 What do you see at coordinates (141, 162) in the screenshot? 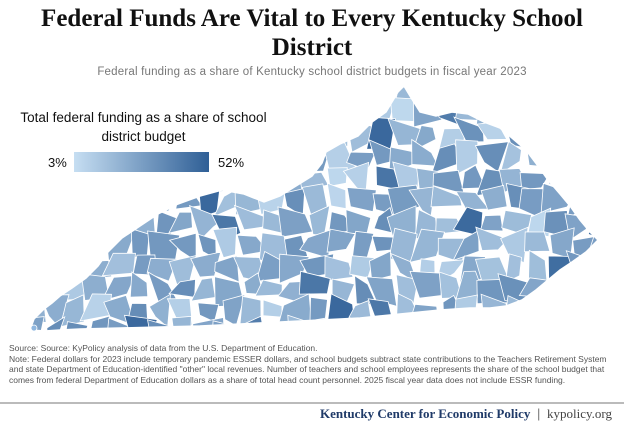
I see `legend-color-scale` at bounding box center [141, 162].